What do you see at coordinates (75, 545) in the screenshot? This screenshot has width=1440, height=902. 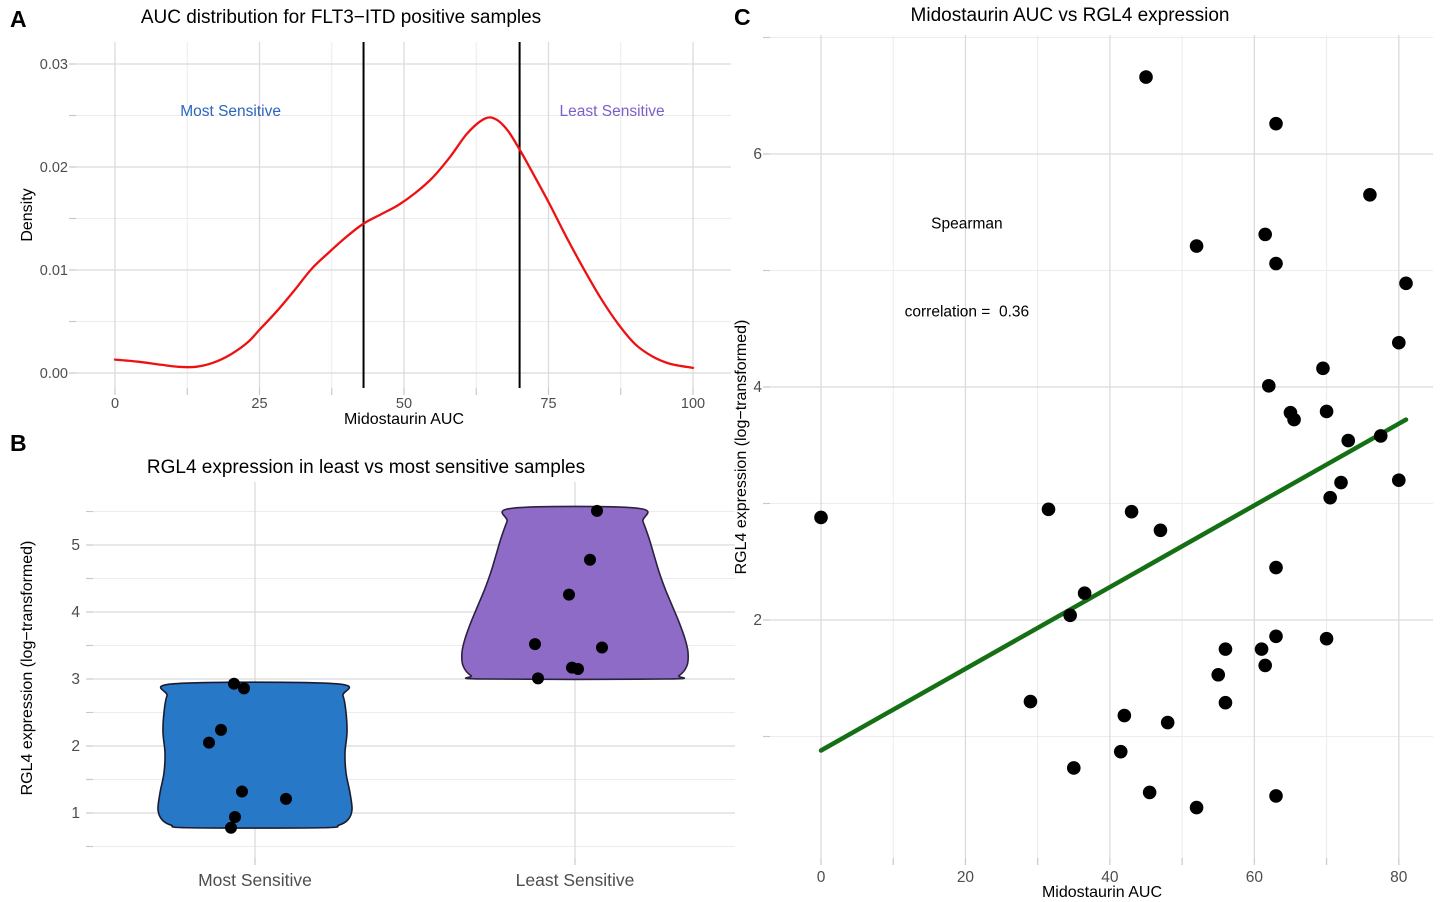 I see `y-tick-label: 5` at bounding box center [75, 545].